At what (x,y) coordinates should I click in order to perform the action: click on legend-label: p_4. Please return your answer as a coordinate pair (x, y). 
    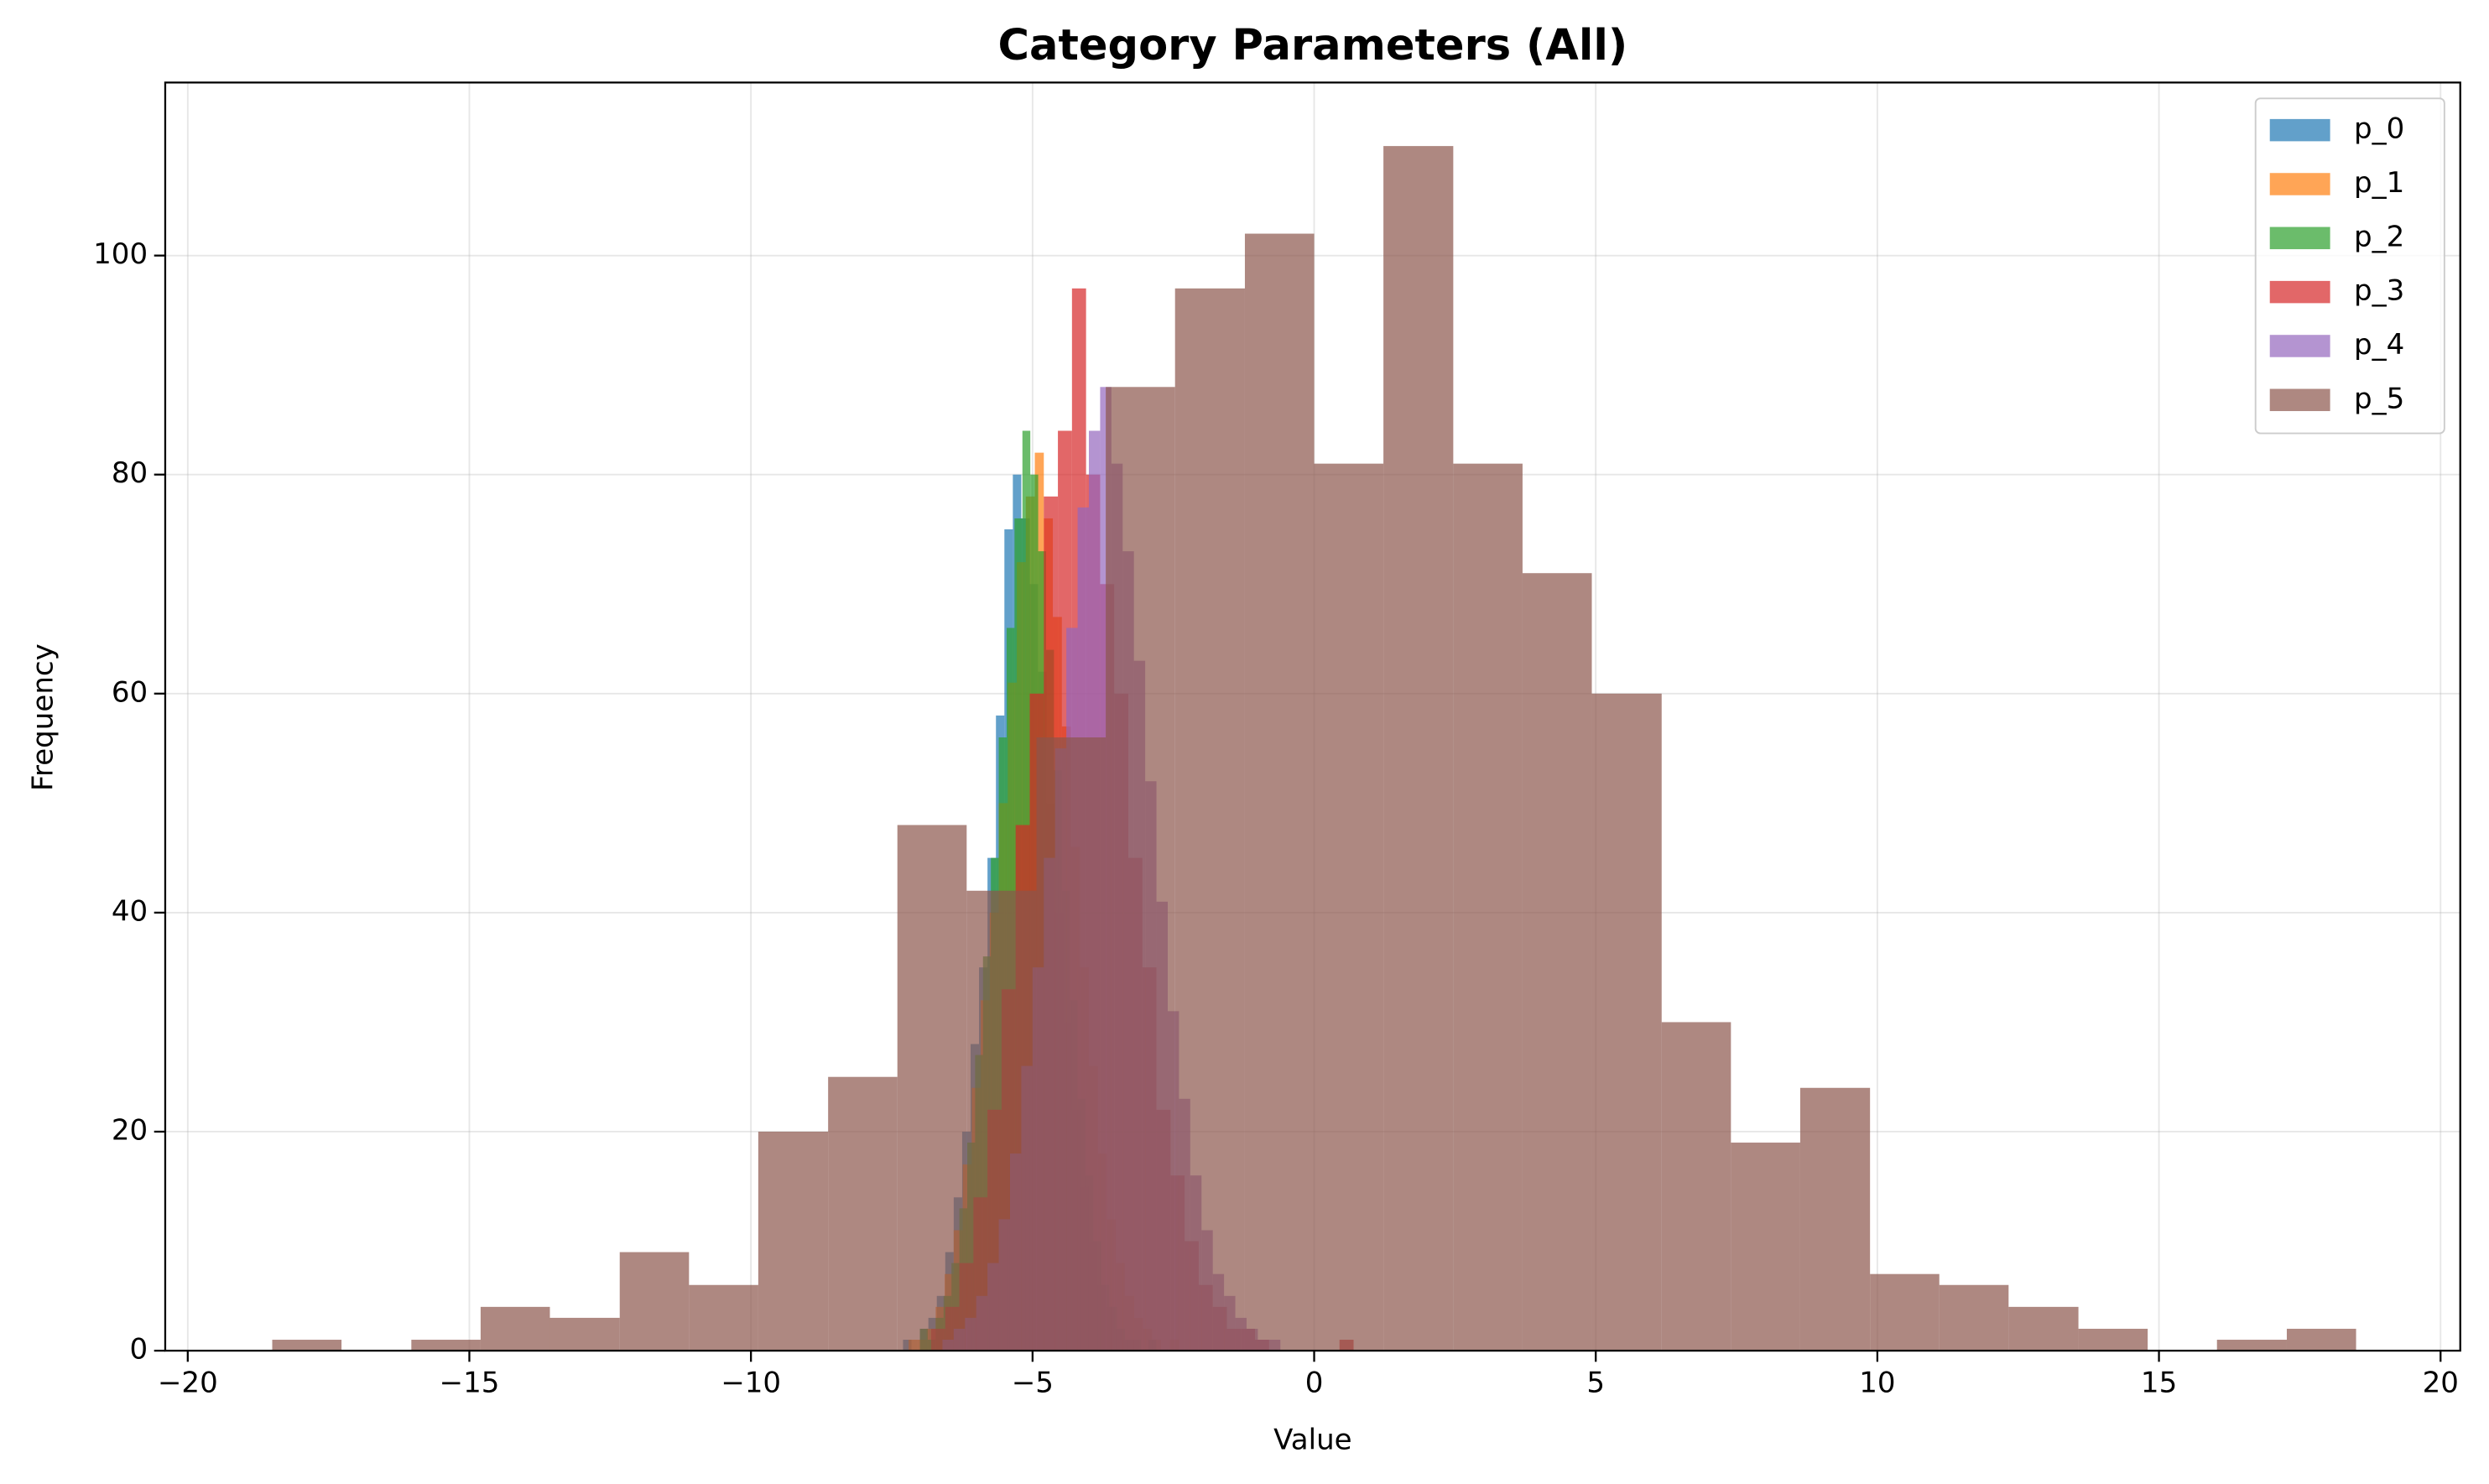
    Looking at the image, I should click on (2379, 345).